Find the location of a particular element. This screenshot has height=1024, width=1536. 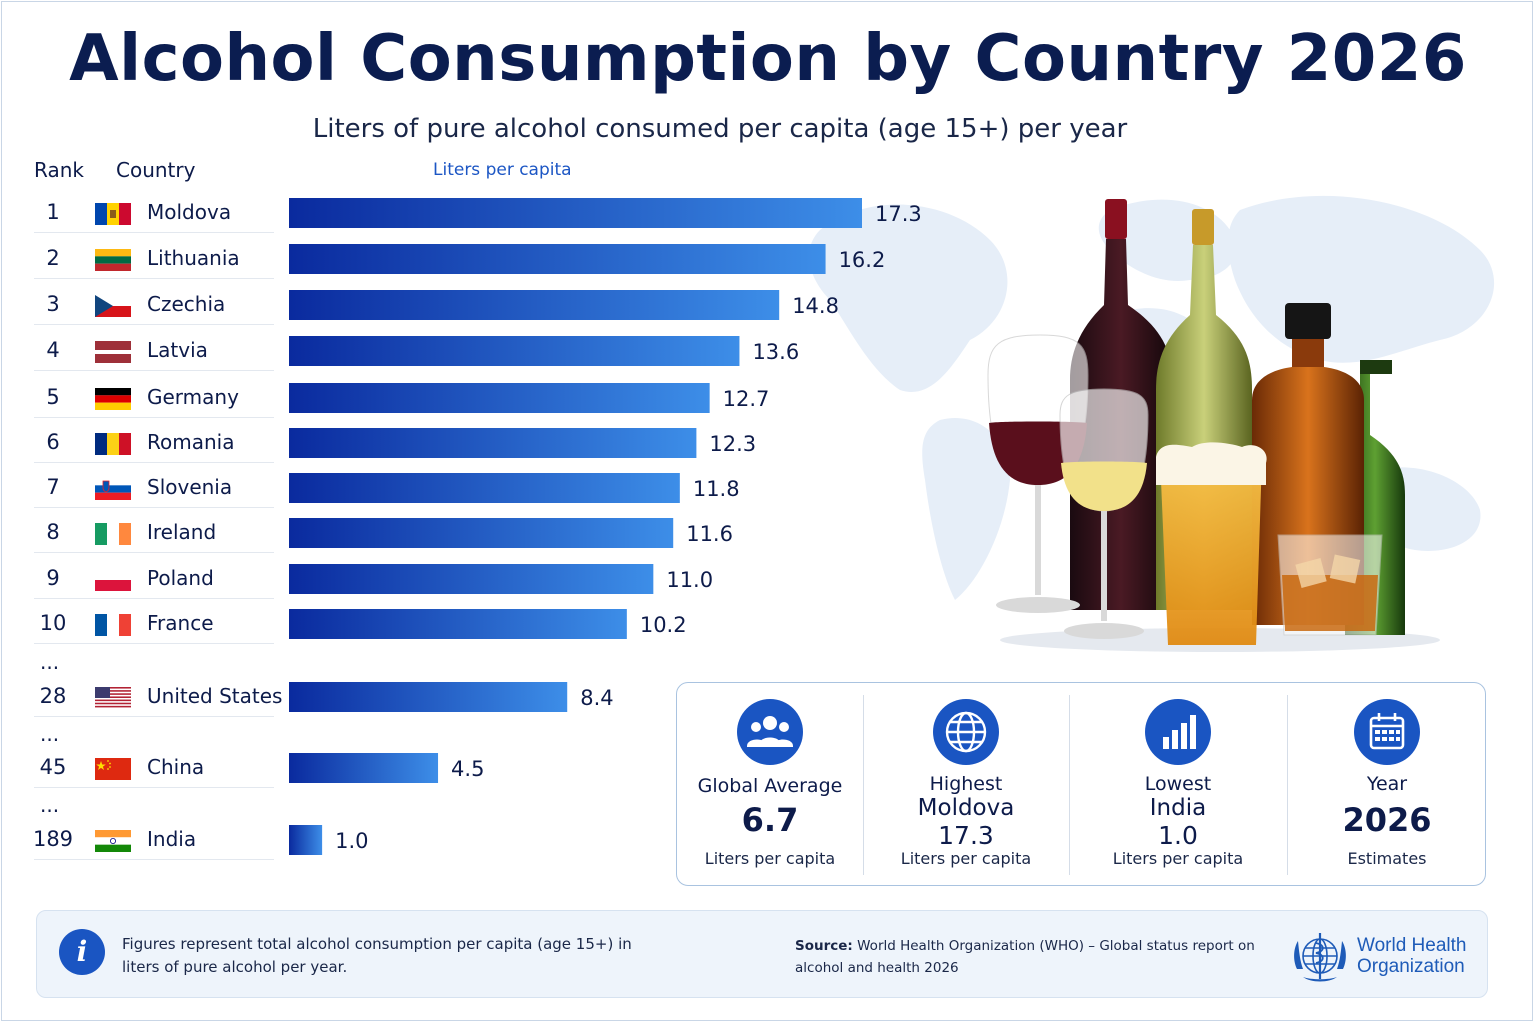

romania-flag-icon is located at coordinates (113, 444).